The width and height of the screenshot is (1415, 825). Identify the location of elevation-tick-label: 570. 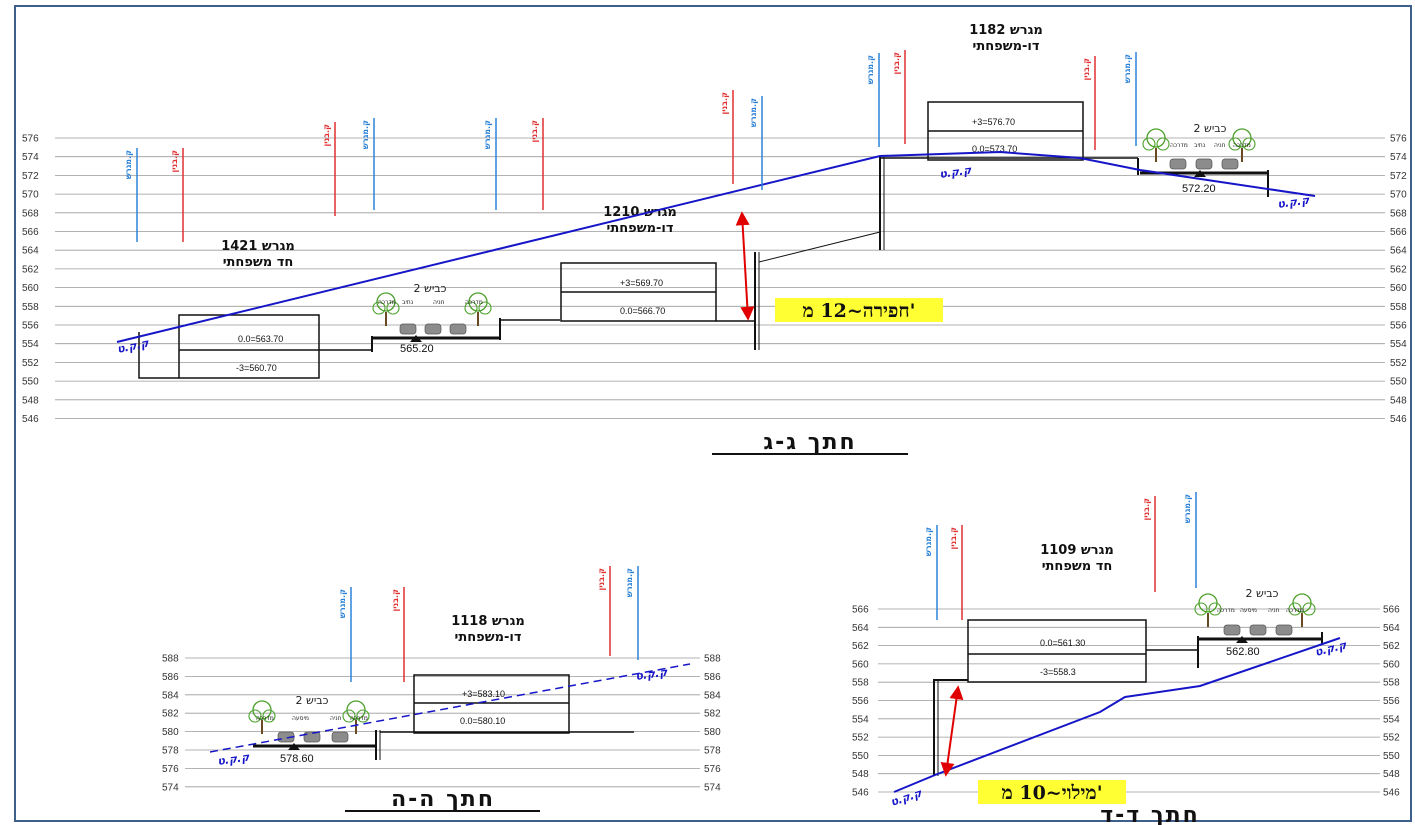
(1398, 195).